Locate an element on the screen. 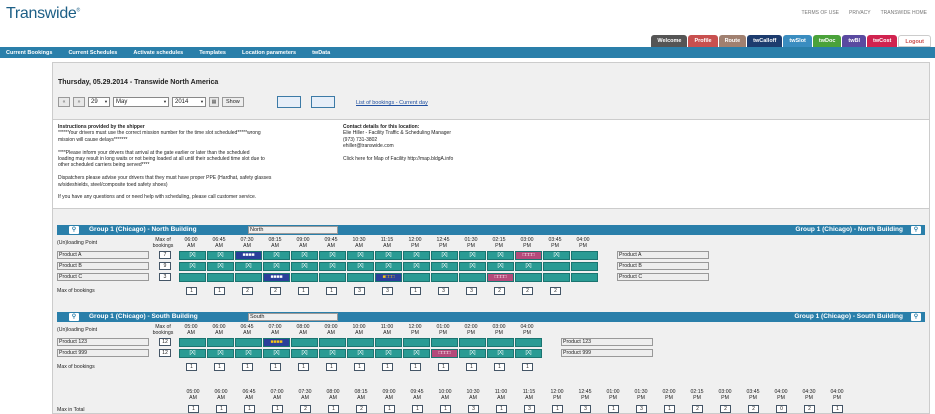 Image resolution: width=935 pixels, height=414 pixels. nav-twdata: twData is located at coordinates (321, 52).